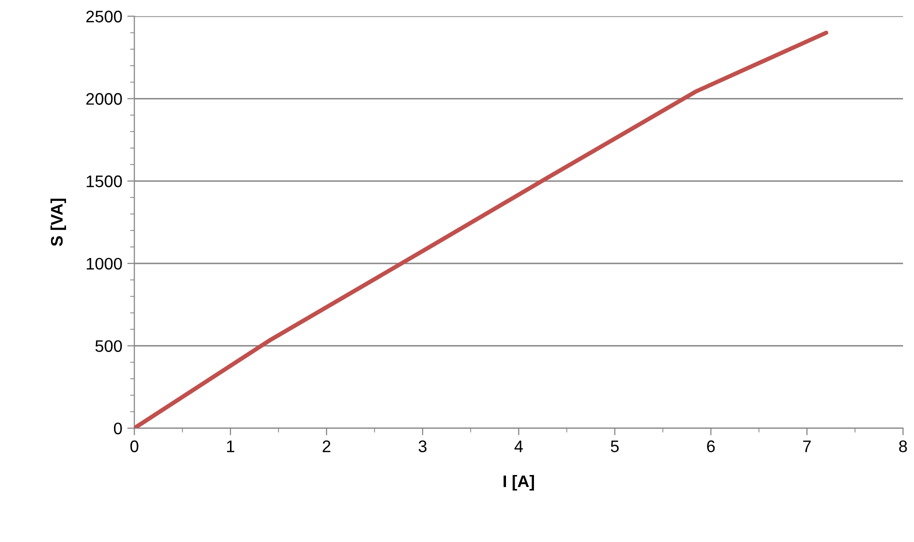 The height and width of the screenshot is (542, 914). What do you see at coordinates (58, 222) in the screenshot?
I see `y-axis-title: S [VA]` at bounding box center [58, 222].